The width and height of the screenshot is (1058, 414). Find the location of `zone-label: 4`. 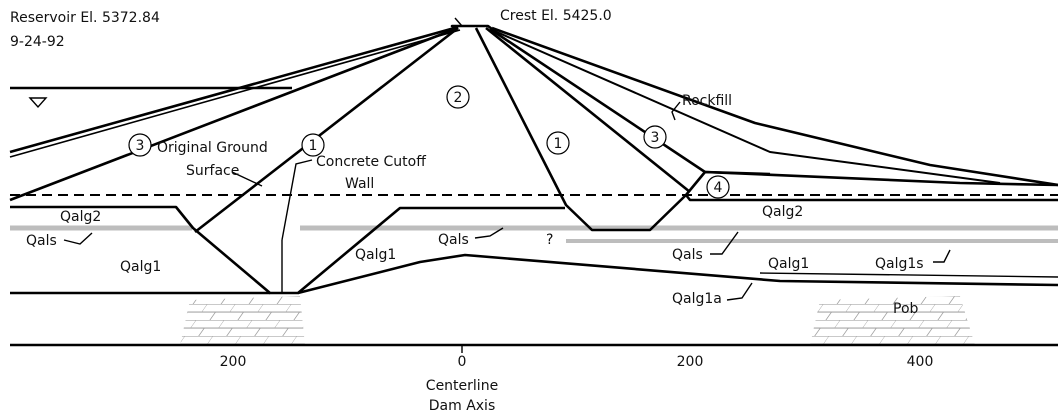

zone-label: 4 is located at coordinates (718, 188).